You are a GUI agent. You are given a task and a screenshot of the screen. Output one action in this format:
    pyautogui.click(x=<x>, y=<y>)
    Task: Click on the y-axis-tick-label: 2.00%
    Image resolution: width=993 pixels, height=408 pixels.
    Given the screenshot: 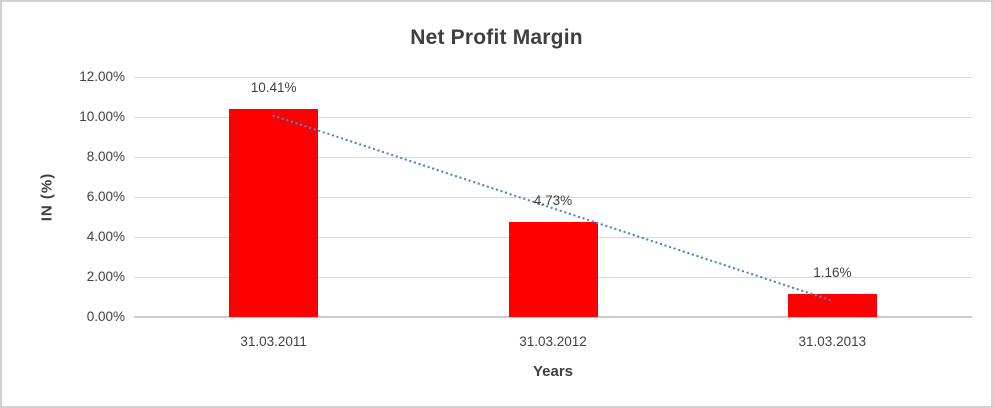 What is the action you would take?
    pyautogui.click(x=105, y=276)
    